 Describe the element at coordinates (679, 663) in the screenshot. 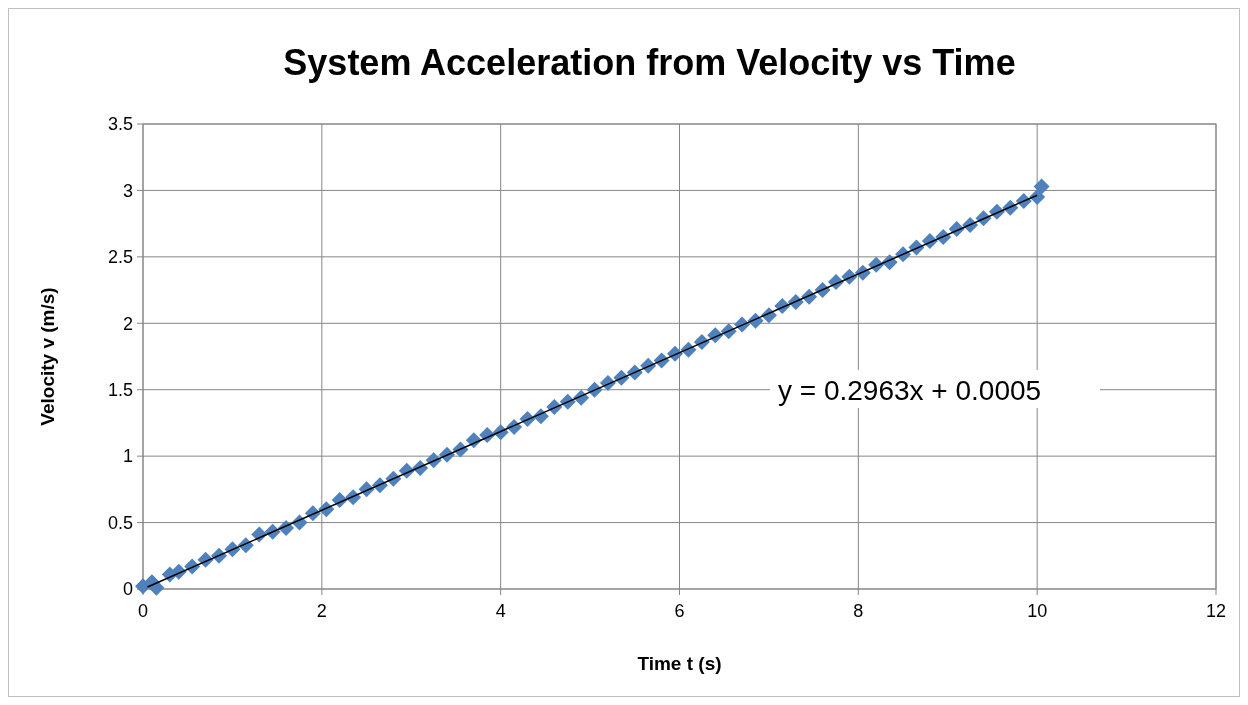

I see `x-axis-title: Time t (s)` at that location.